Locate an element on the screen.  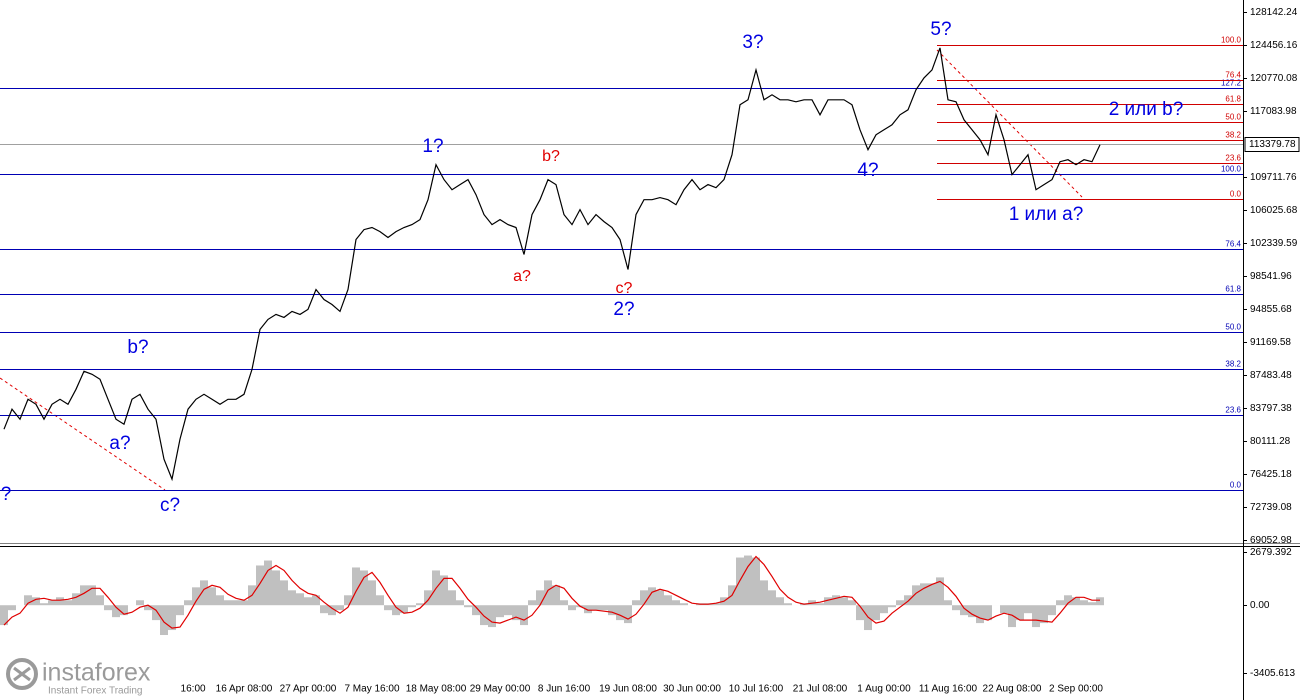
fib-label: 0.0 is located at coordinates (1236, 485).